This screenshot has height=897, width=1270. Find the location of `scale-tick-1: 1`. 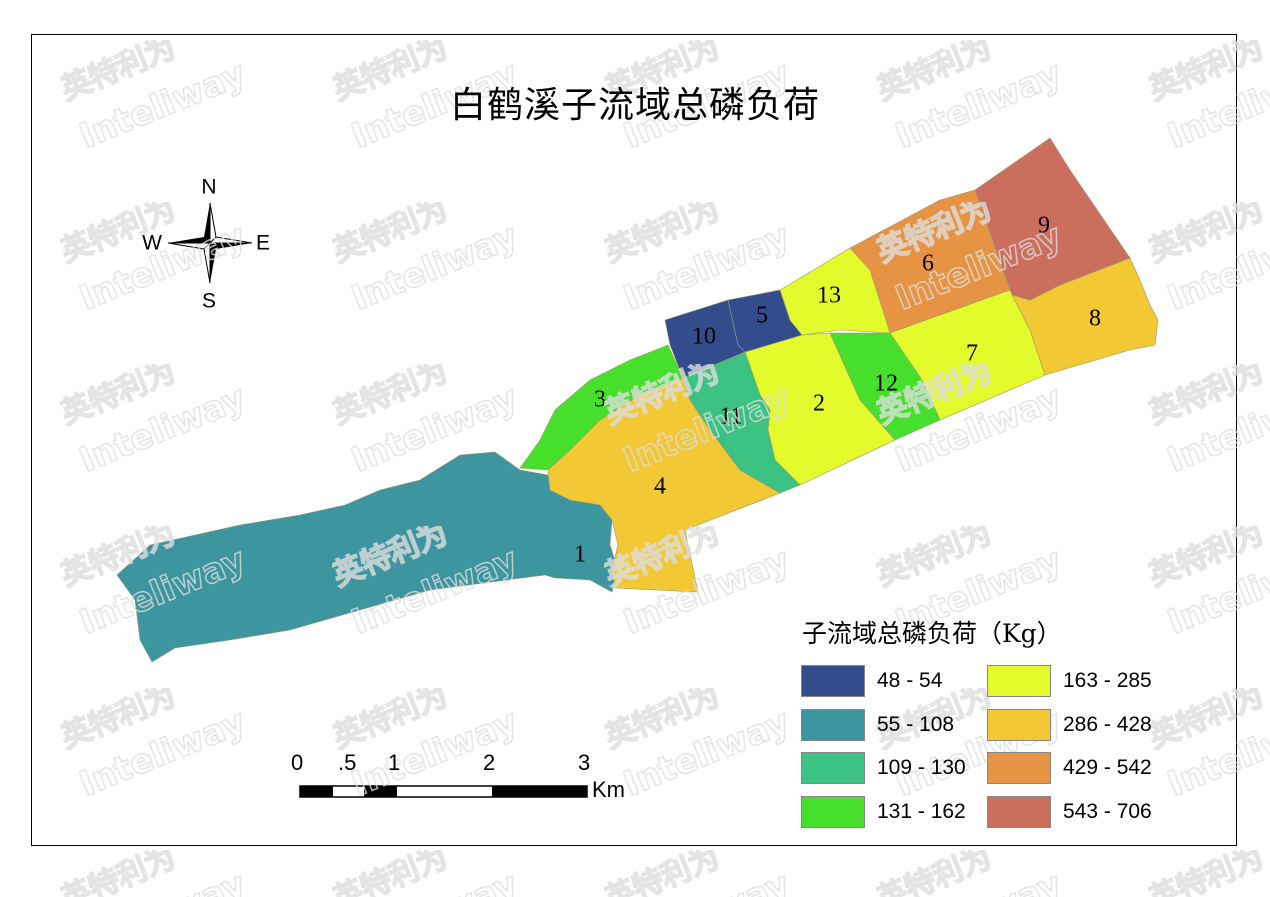

scale-tick-1: 1 is located at coordinates (394, 762).